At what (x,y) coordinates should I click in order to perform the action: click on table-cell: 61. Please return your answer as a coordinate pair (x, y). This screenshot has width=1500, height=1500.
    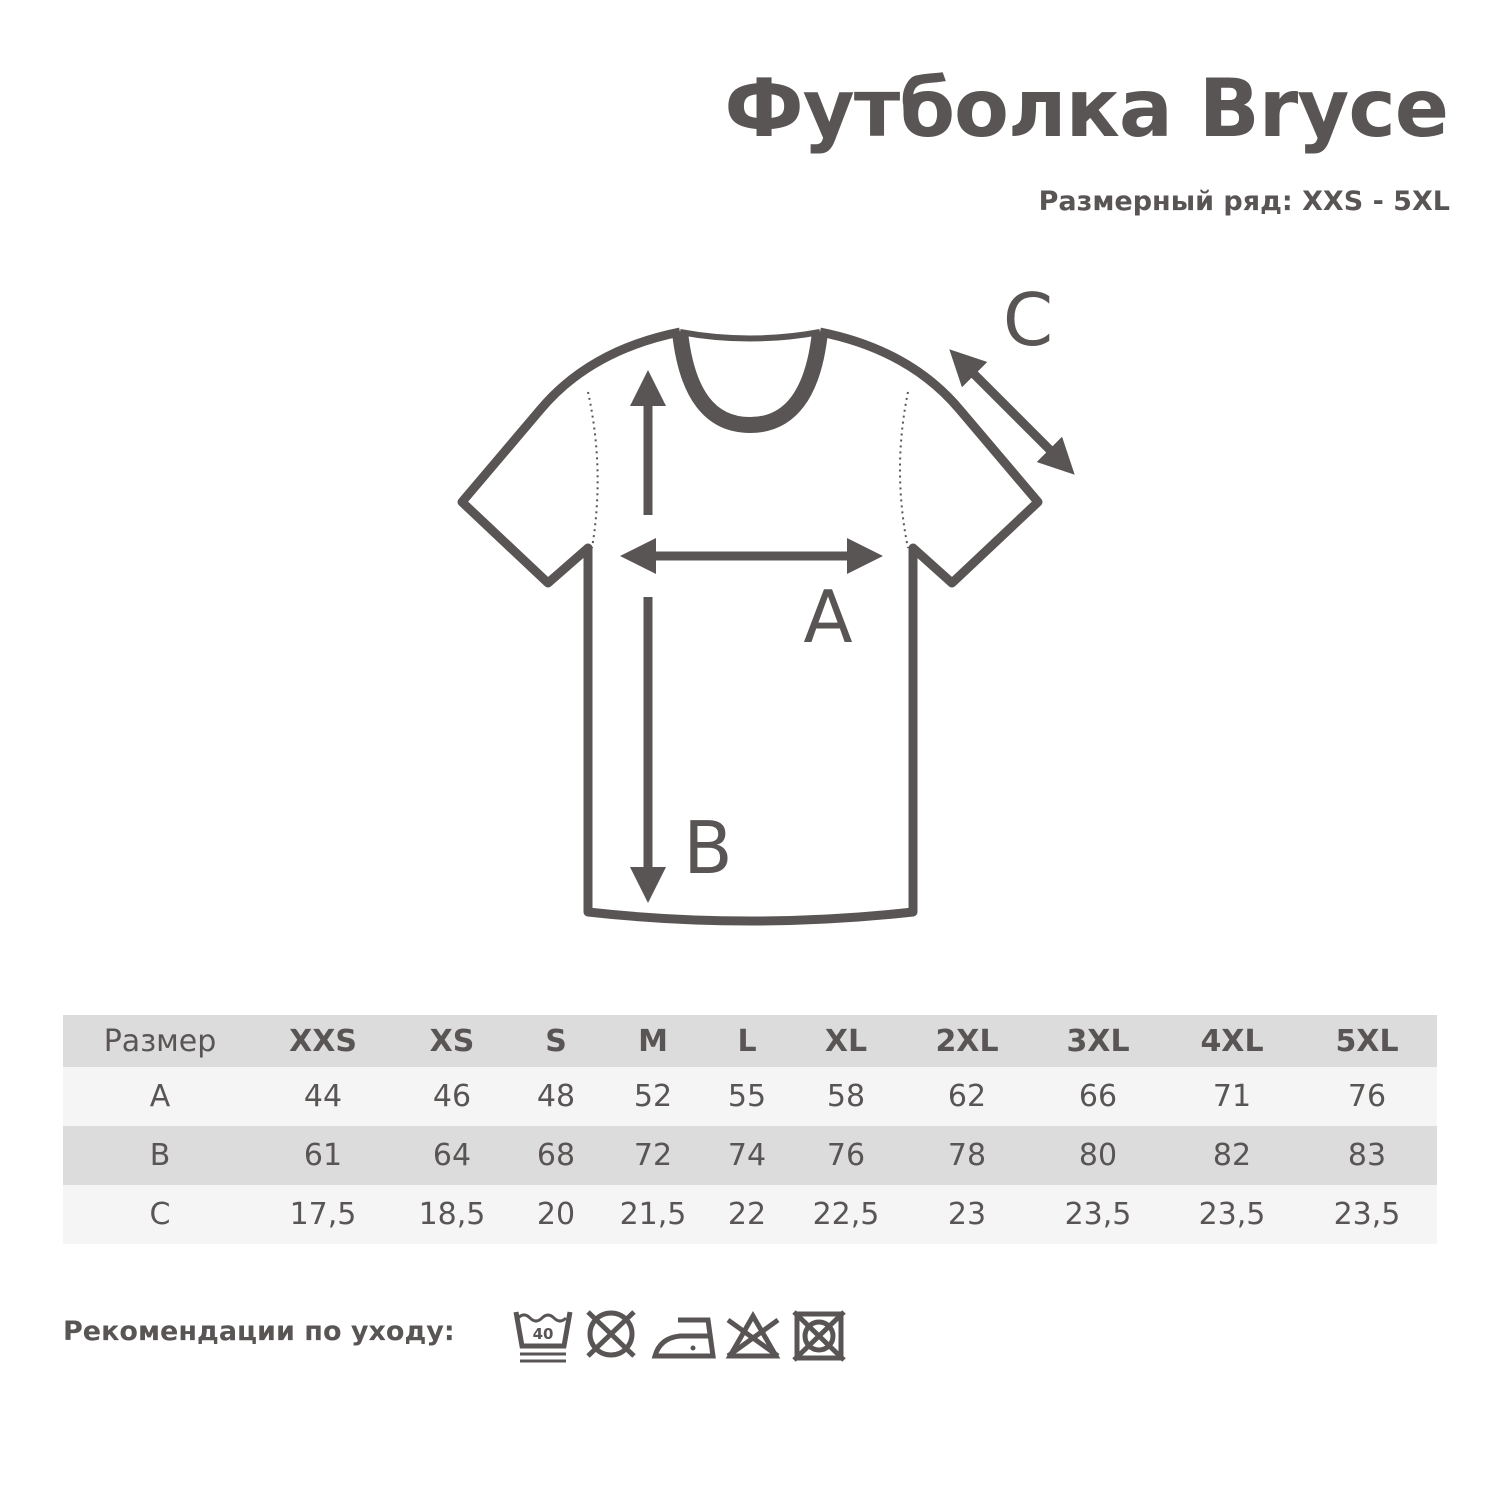
    Looking at the image, I should click on (323, 1155).